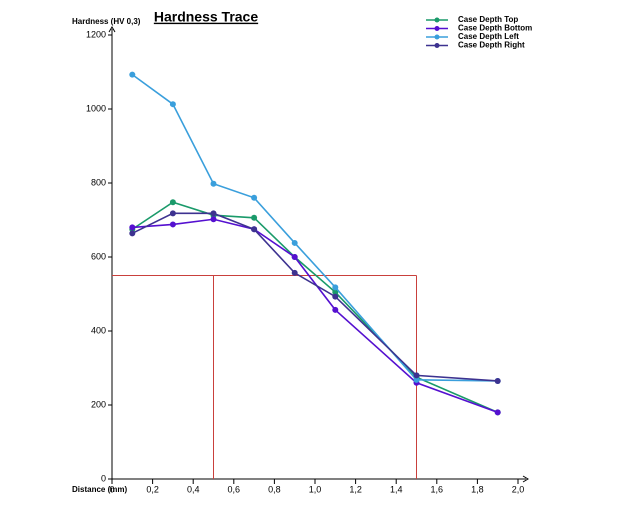 The height and width of the screenshot is (507, 624). What do you see at coordinates (274, 489) in the screenshot?
I see `x-tick-label: 0,8` at bounding box center [274, 489].